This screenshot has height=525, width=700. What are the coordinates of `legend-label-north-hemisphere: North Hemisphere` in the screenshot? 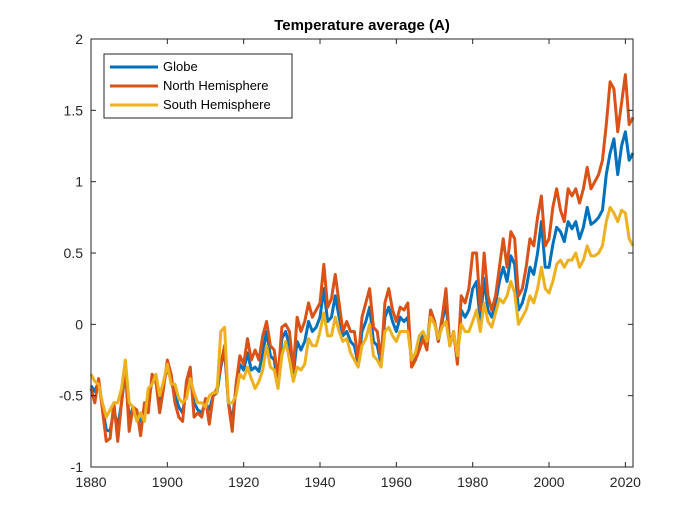 It's located at (216, 85).